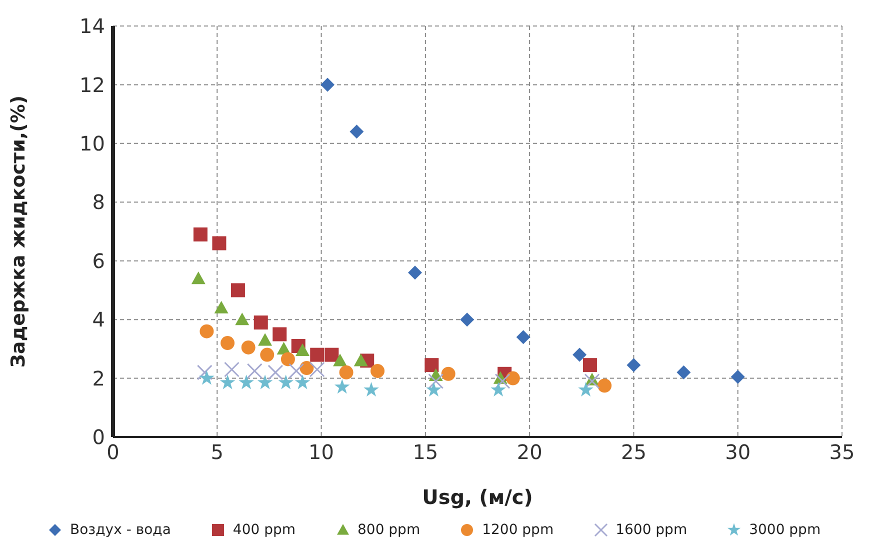  What do you see at coordinates (518, 530) in the screenshot?
I see `legend-label: 1200 ppm` at bounding box center [518, 530].